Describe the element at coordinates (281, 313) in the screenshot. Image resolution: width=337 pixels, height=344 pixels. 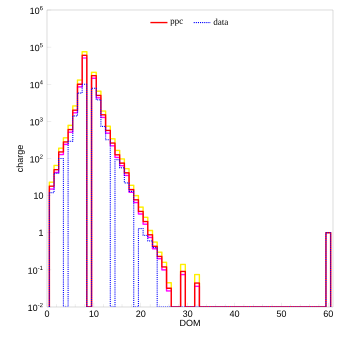
I see `x-tick-label: 50` at that location.